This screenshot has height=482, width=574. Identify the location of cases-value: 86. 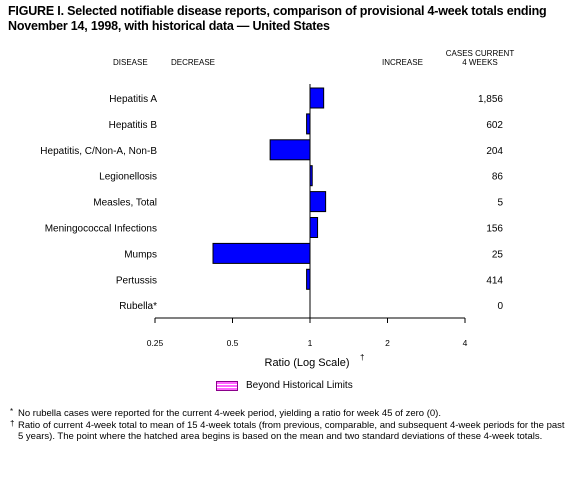
(498, 177).